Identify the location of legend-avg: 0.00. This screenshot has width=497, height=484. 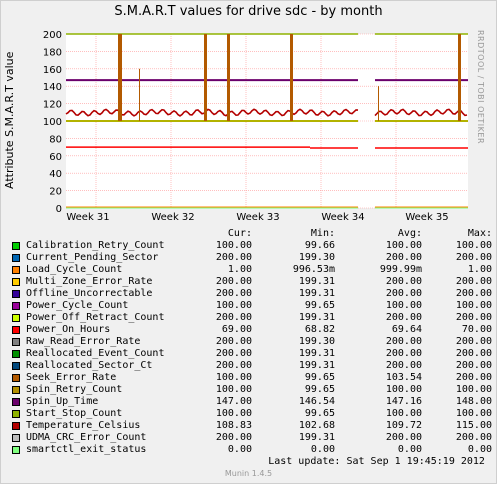
(409, 449).